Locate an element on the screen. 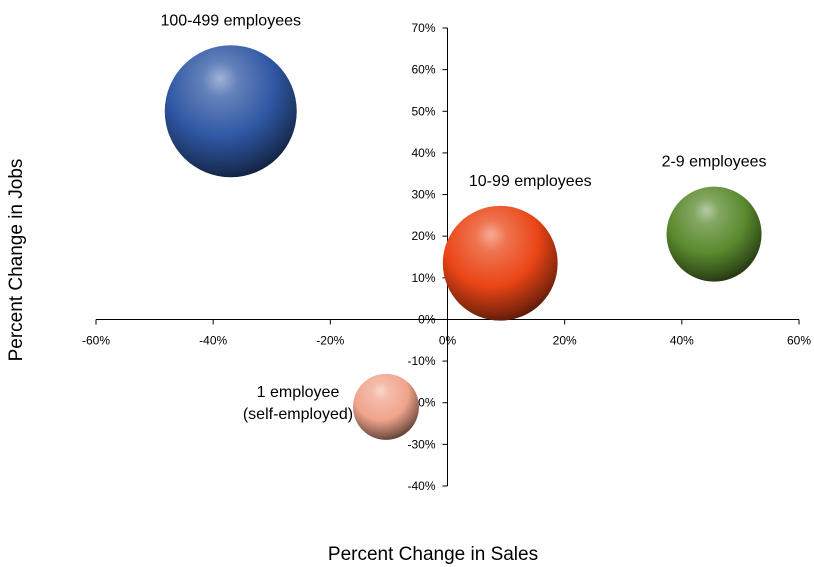  bubble-label-3: (self-employed) is located at coordinates (298, 414).